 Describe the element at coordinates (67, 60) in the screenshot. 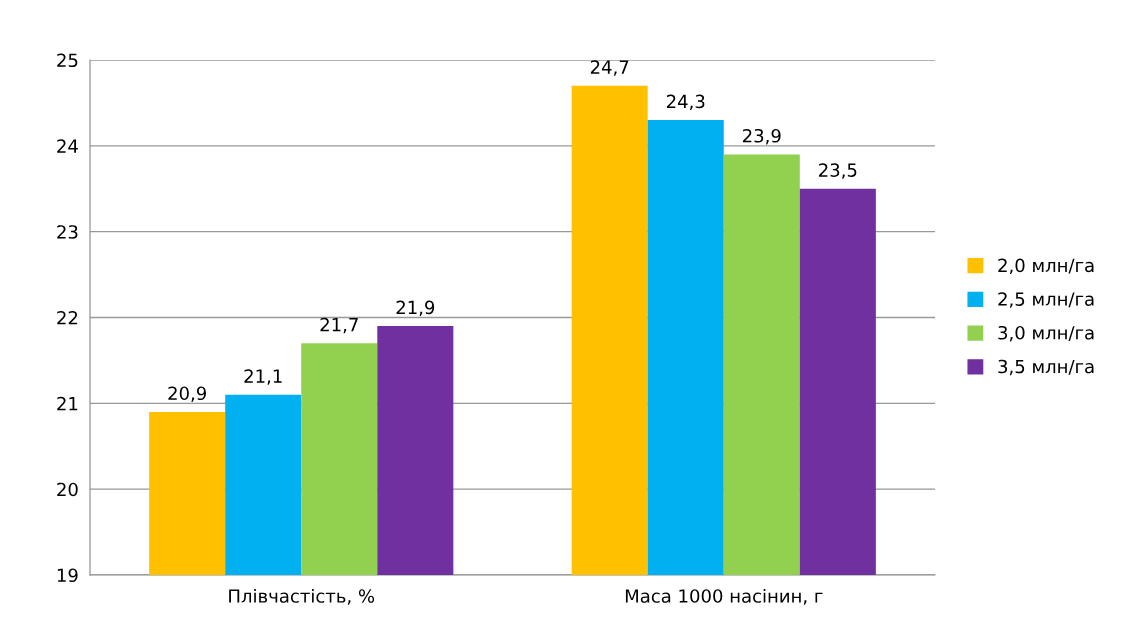

I see `y-tick-label: 25` at that location.